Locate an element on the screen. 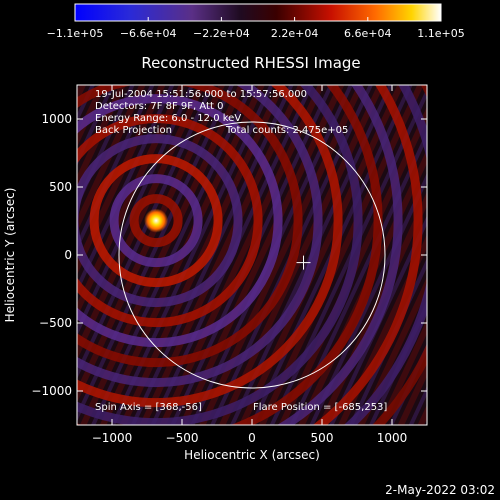  y-tick-label: −1000 is located at coordinates (51, 391).